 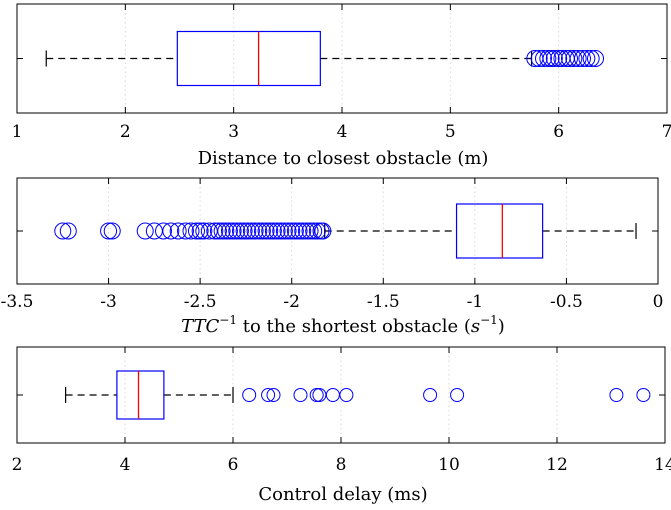 What do you see at coordinates (566, 302) in the screenshot?
I see `x-tick-label: -0.5` at bounding box center [566, 302].